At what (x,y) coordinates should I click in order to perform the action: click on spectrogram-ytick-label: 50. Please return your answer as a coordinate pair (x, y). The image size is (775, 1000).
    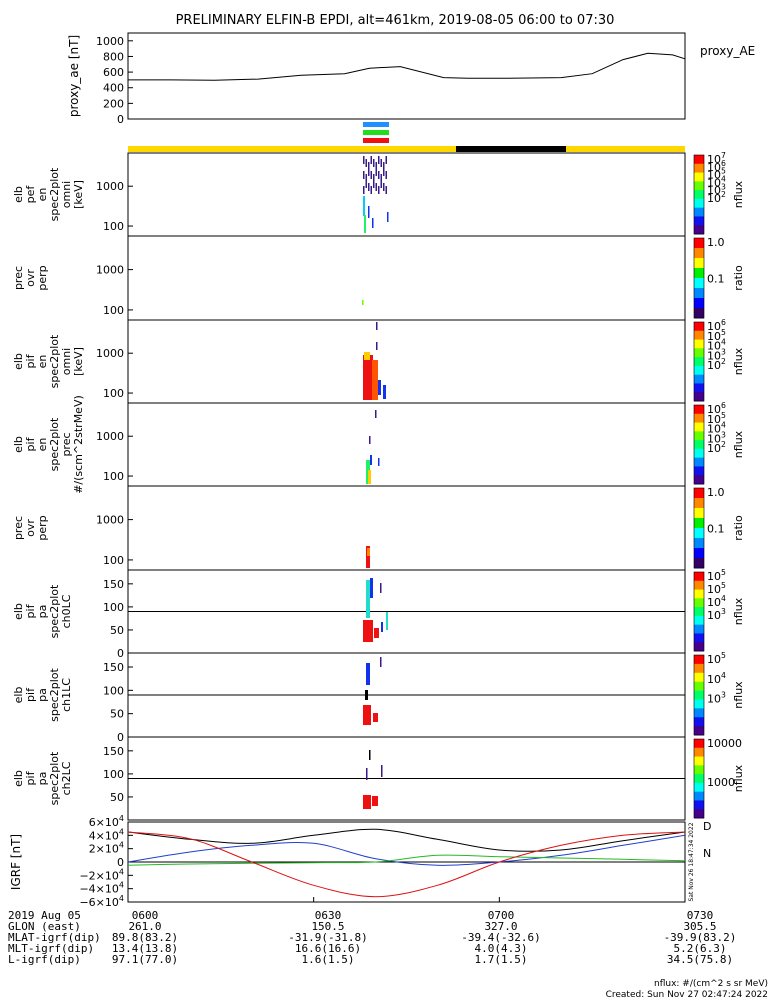
    Looking at the image, I should click on (117, 797).